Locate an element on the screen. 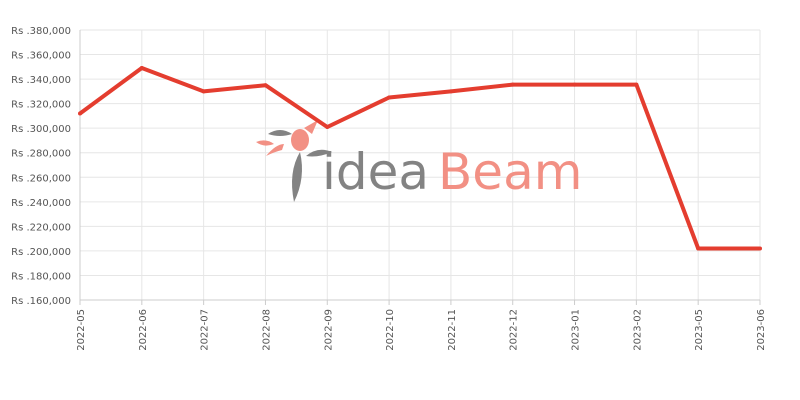 The height and width of the screenshot is (400, 800). y-tick-label: Rs .200,000 is located at coordinates (41, 252).